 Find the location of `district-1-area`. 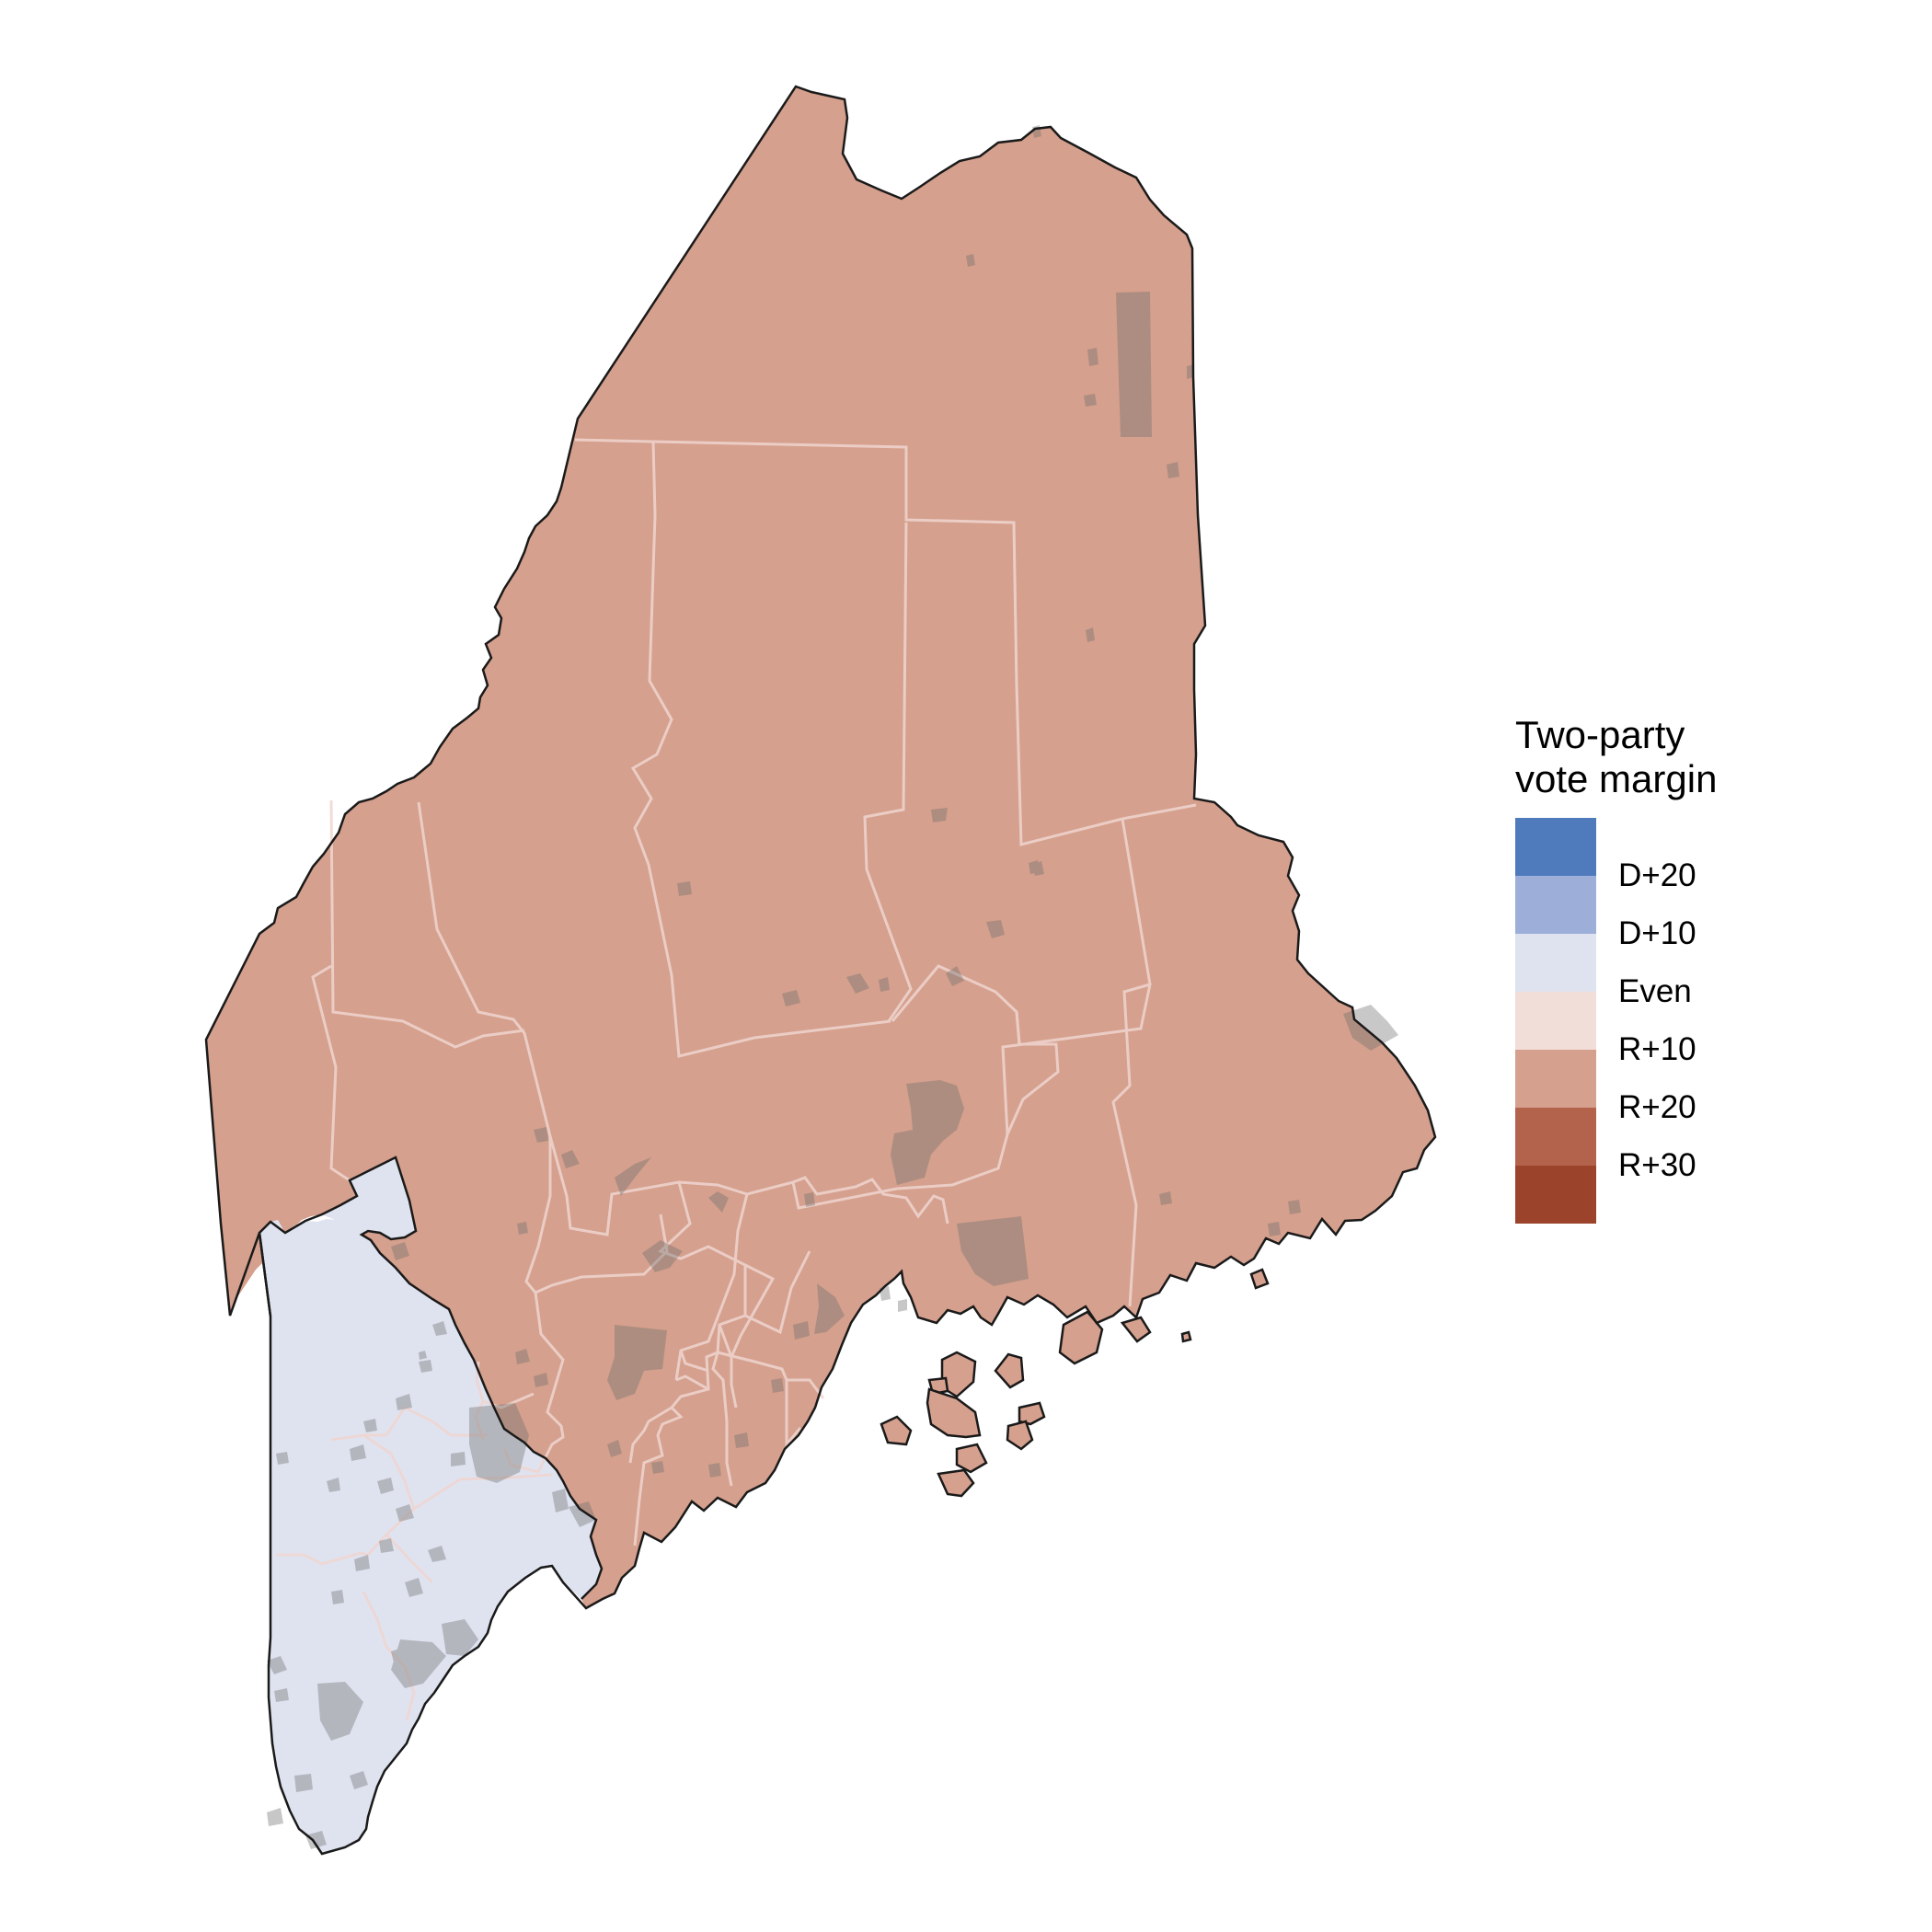

district-1-area is located at coordinates (430, 1536).